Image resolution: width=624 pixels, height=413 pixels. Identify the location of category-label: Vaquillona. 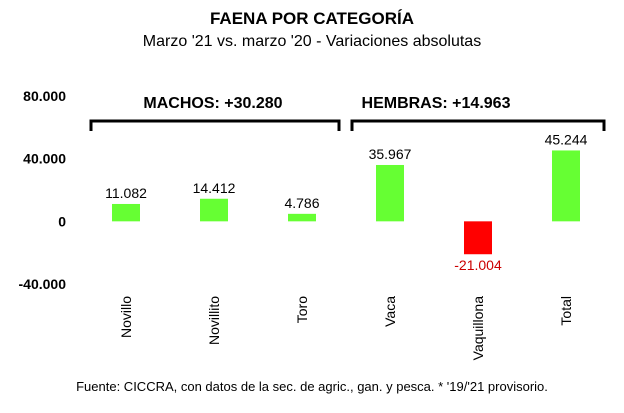
(478, 328).